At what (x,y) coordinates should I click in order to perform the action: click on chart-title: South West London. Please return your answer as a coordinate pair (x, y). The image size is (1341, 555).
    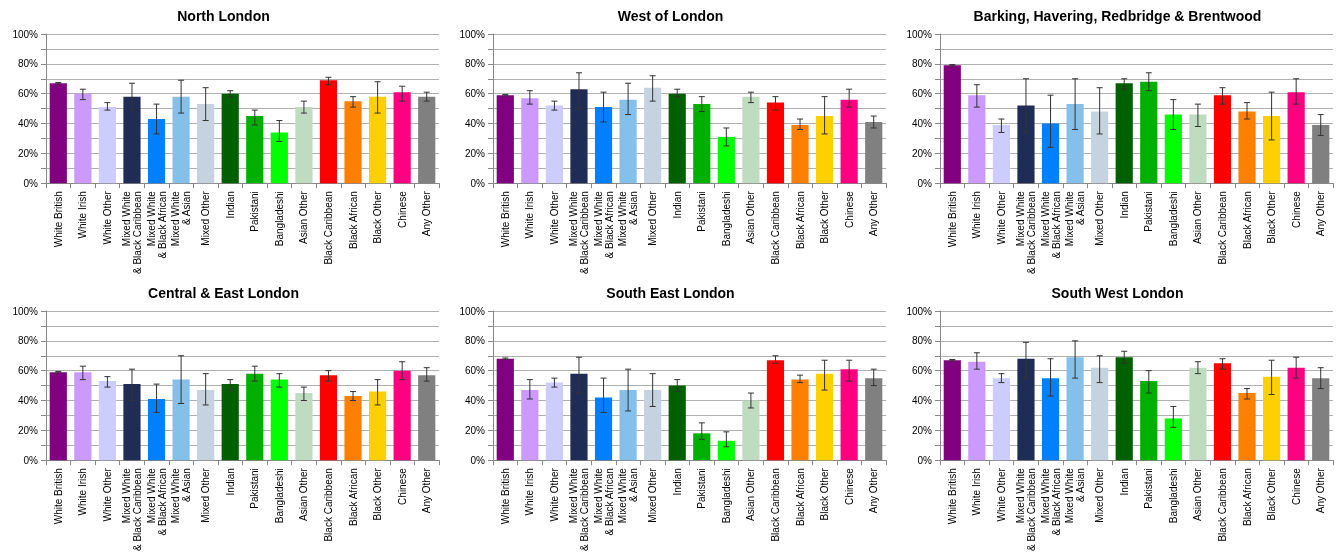
    Looking at the image, I should click on (1117, 293).